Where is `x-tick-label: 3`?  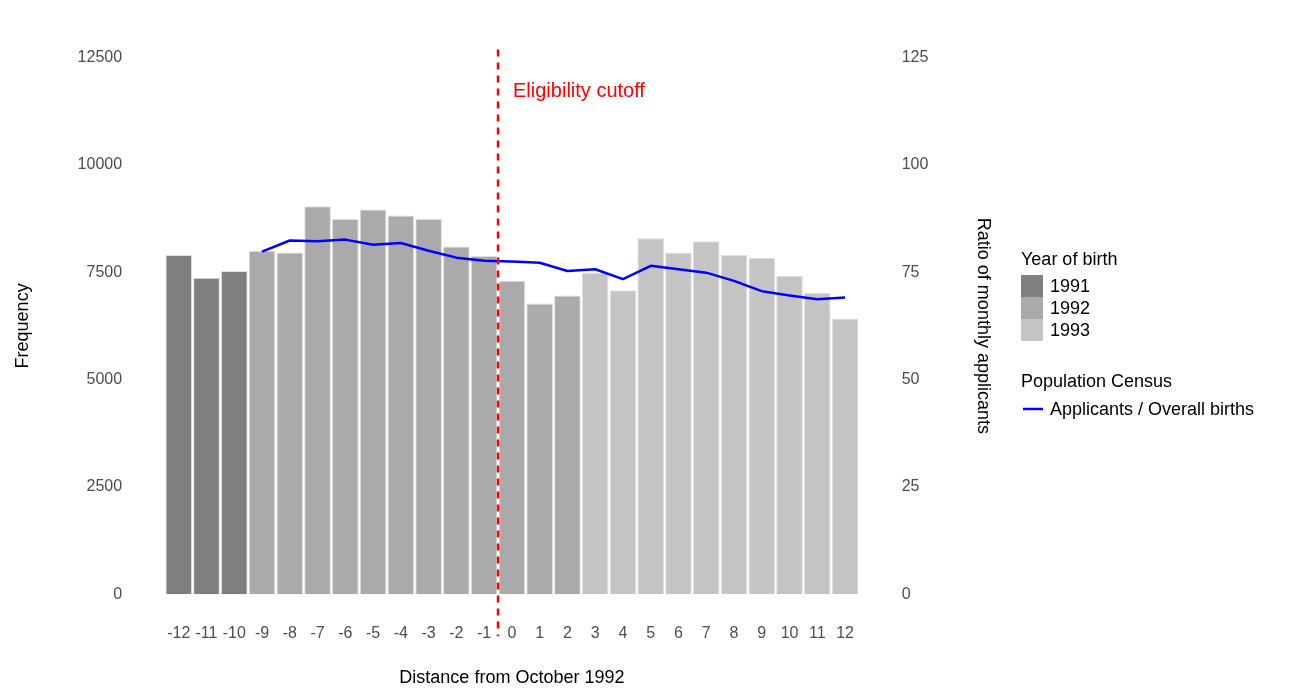
x-tick-label: 3 is located at coordinates (595, 633).